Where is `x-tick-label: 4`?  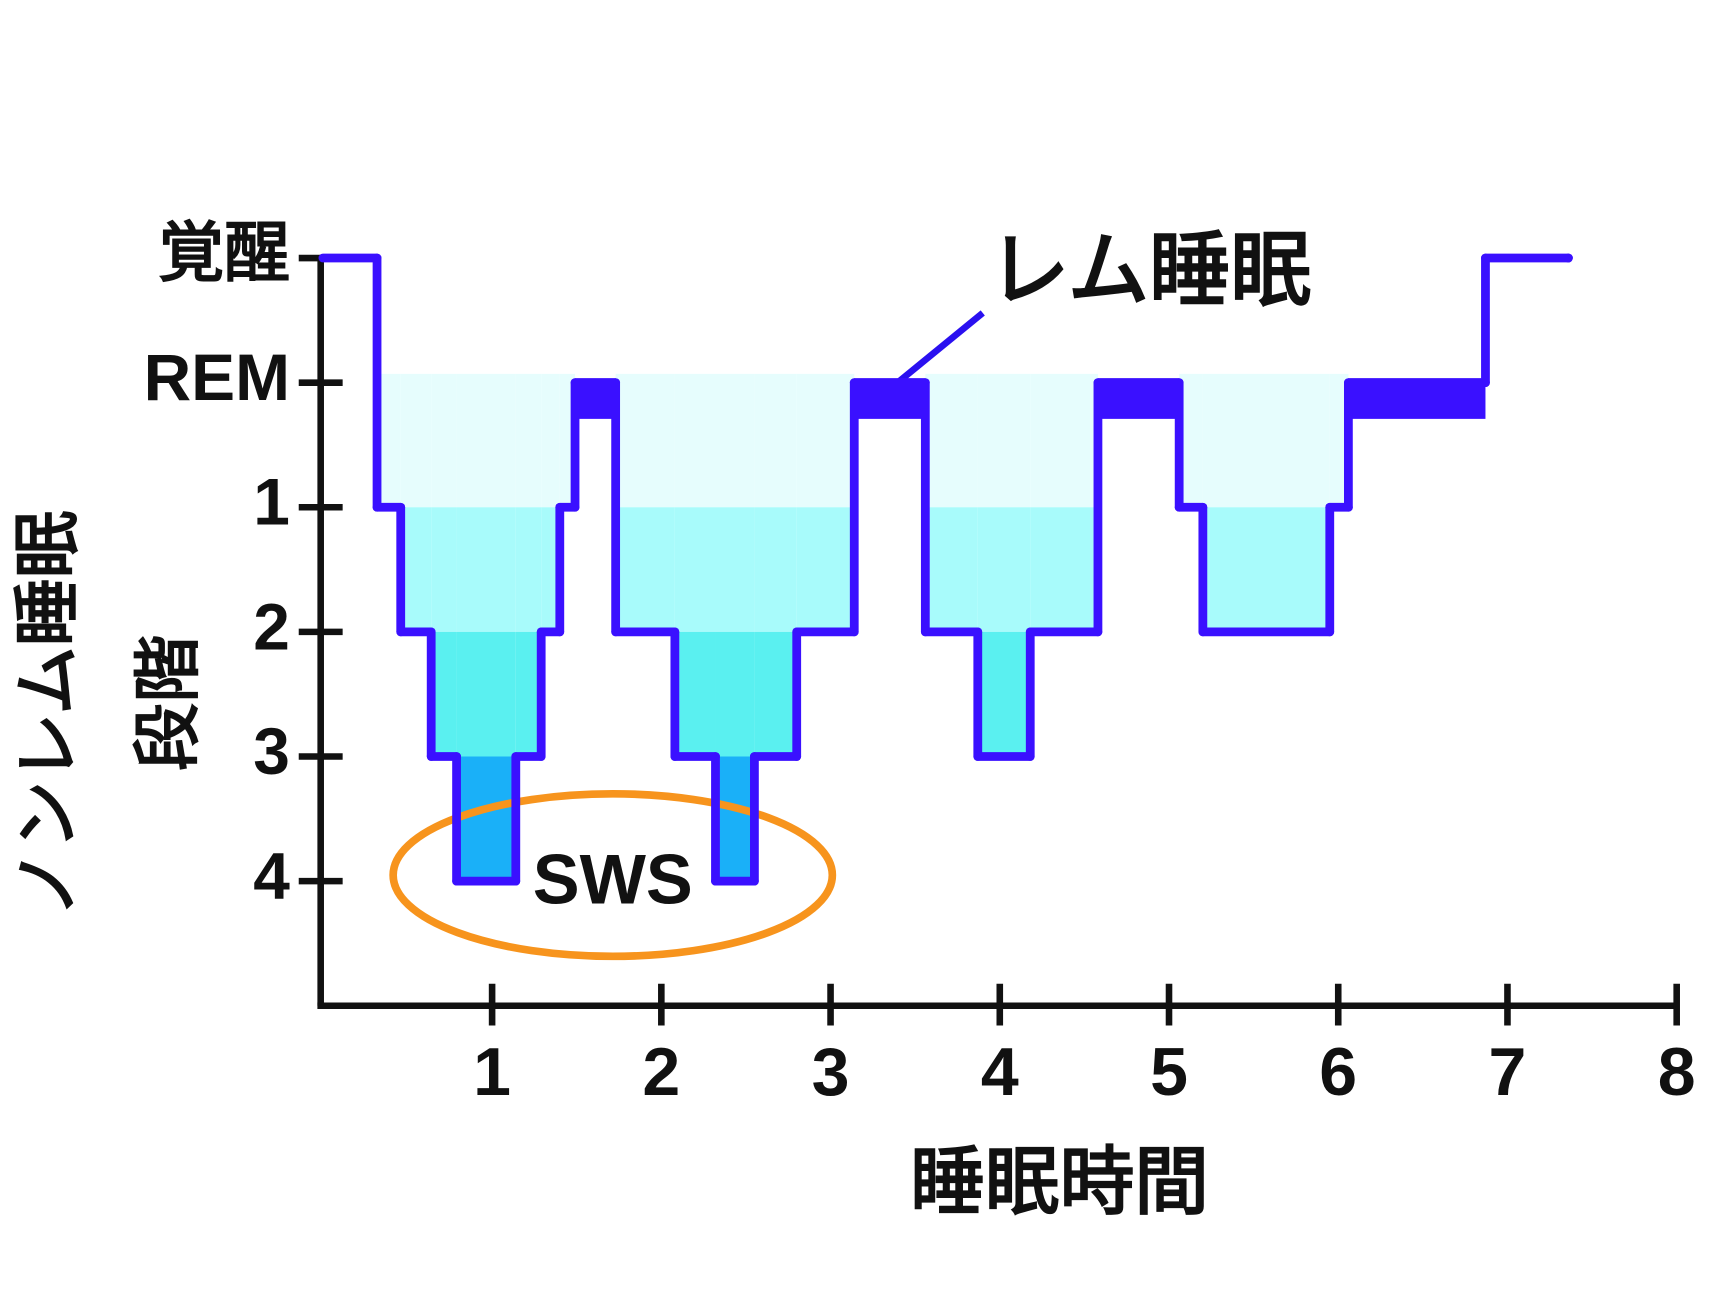 x-tick-label: 4 is located at coordinates (1000, 1072).